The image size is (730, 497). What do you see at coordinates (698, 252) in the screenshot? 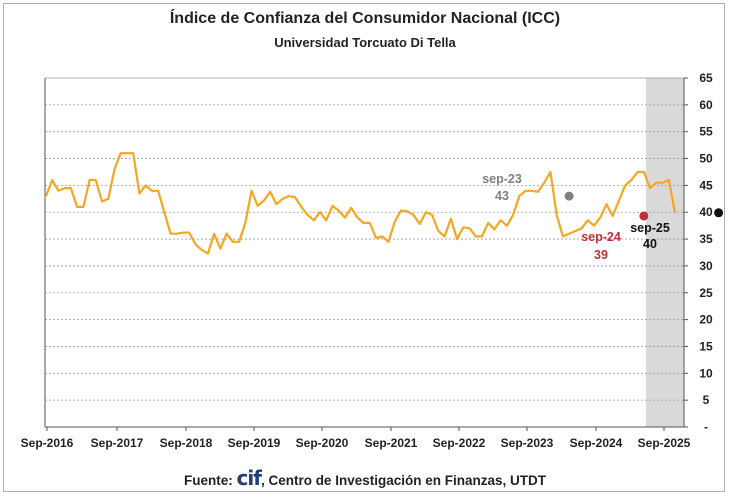
I see `y-ticks: 65 60 55 50 45 40 35 30 25 20 15 10 5 -` at bounding box center [698, 252].